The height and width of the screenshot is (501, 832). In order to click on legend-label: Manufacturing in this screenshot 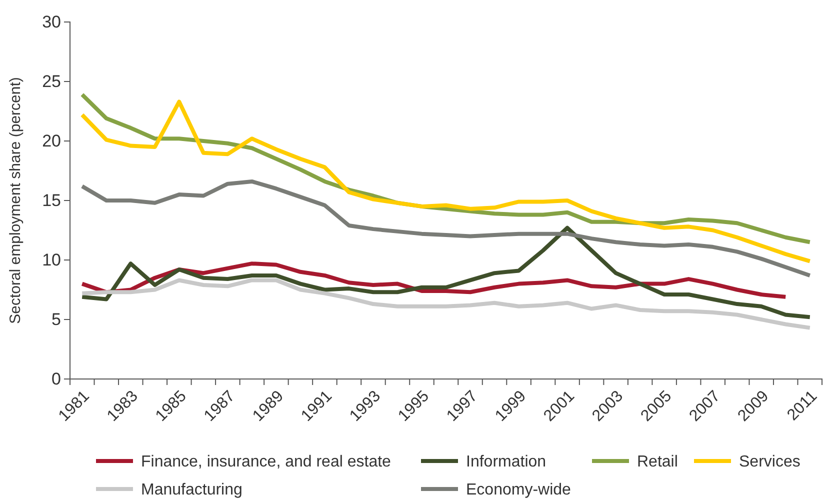, I will do `click(191, 490)`.